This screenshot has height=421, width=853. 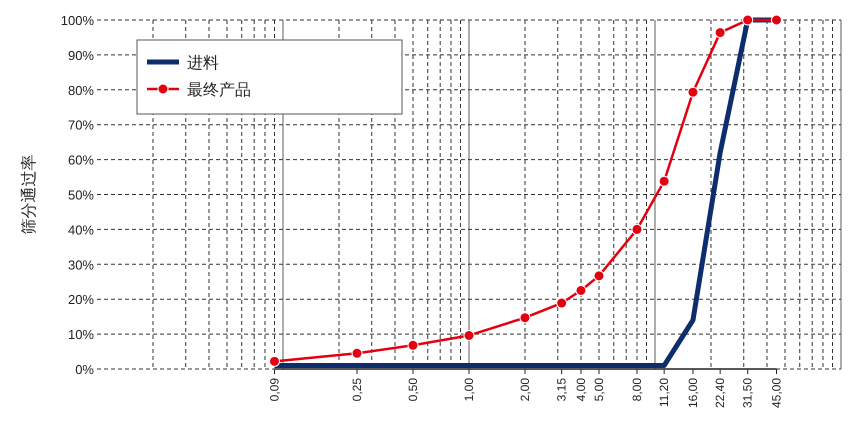 I want to click on y-tick-label: 30%, so click(x=81, y=264).